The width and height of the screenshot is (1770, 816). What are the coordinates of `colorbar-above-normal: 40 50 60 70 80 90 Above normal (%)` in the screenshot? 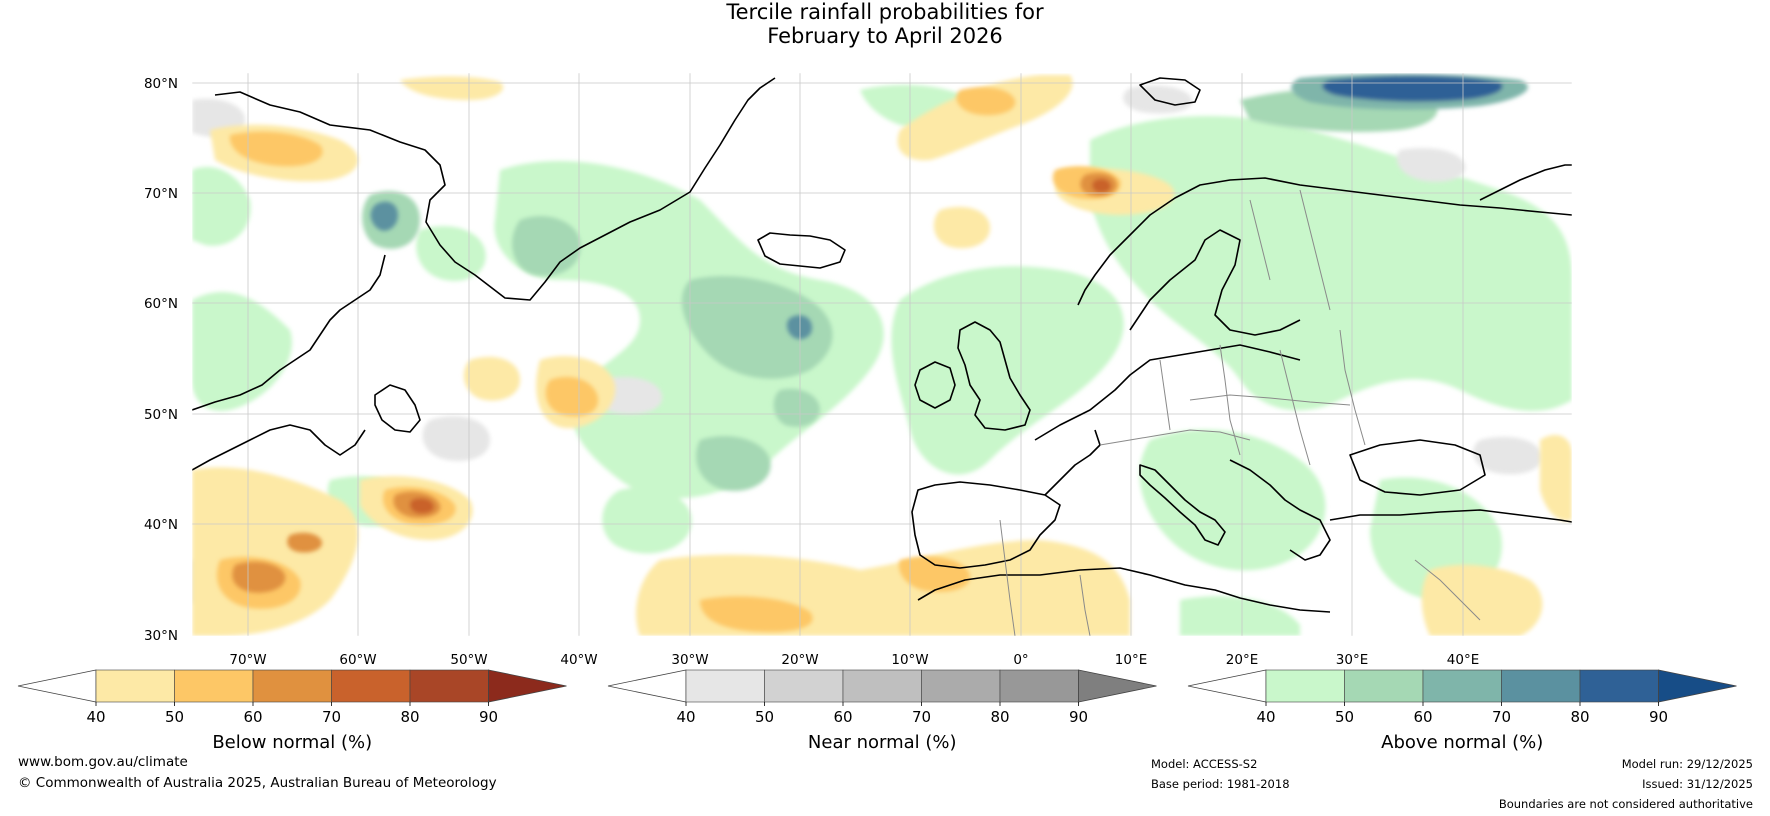 It's located at (1462, 711).